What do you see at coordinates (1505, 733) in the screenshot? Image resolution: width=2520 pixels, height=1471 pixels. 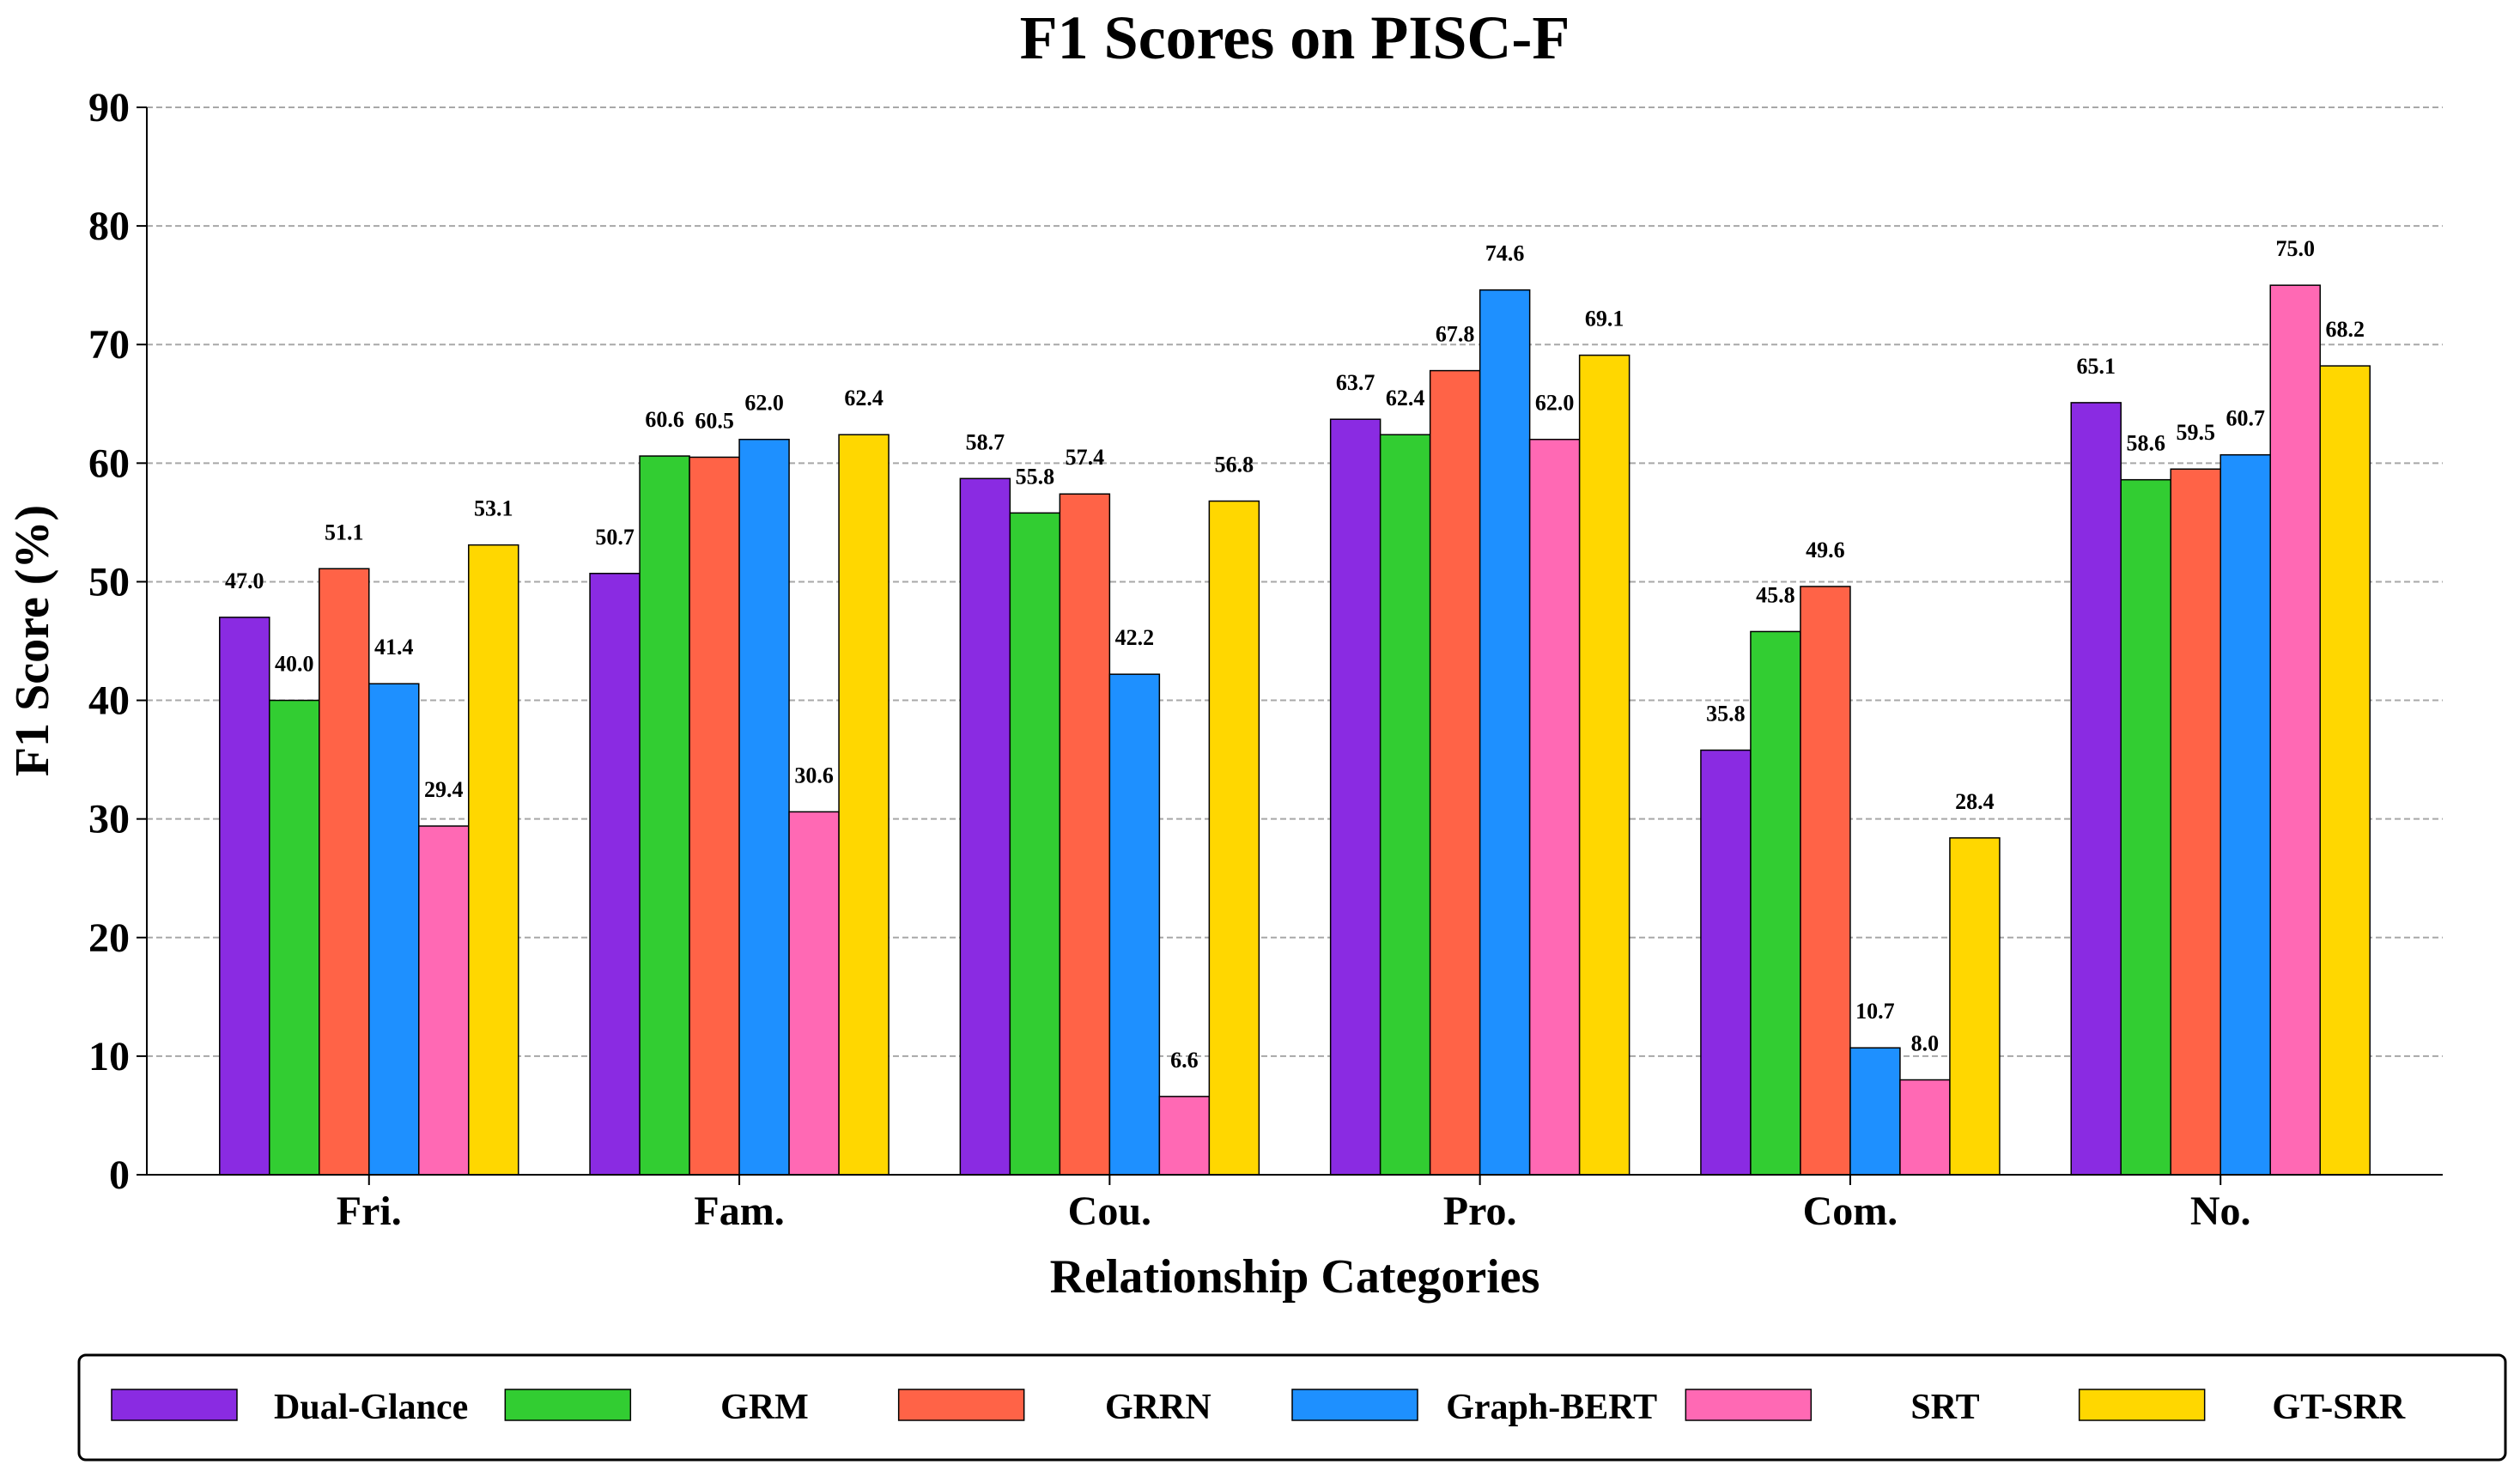 I see `bar-graph-bert-pro` at bounding box center [1505, 733].